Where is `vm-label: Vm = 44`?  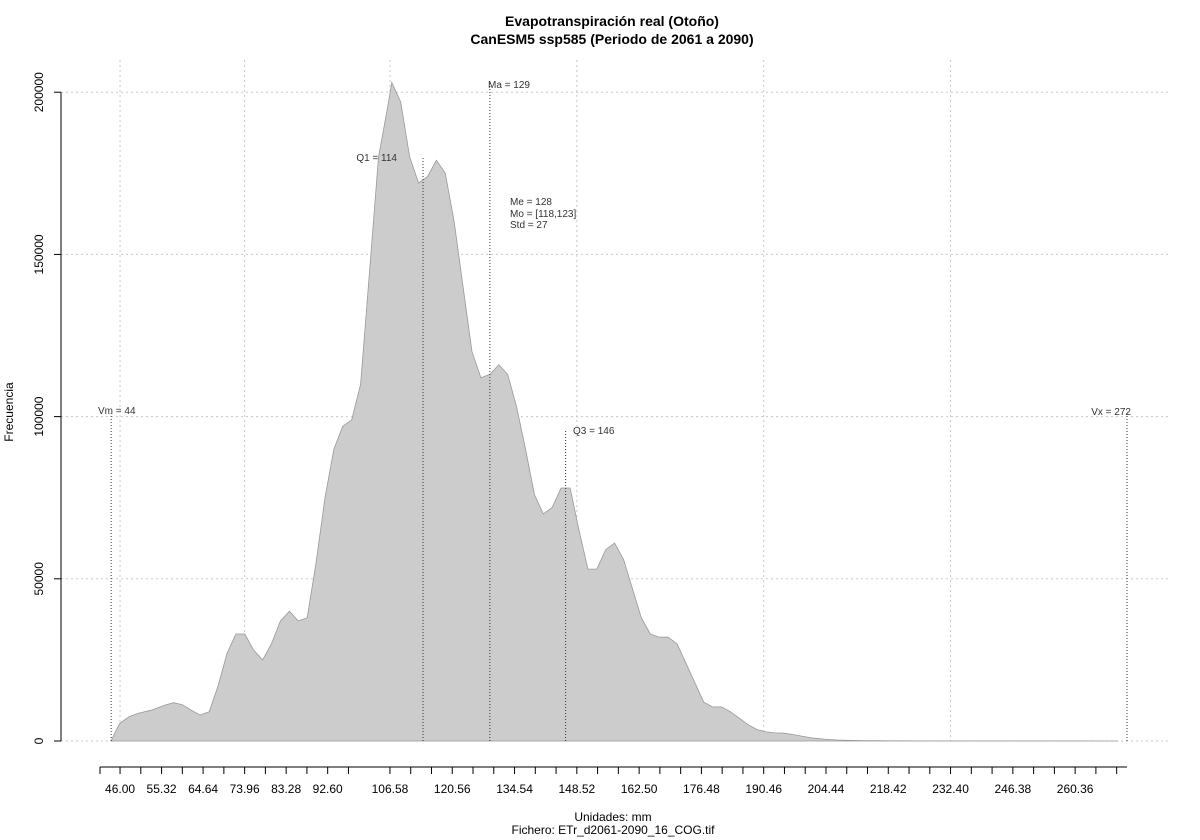 vm-label: Vm = 44 is located at coordinates (117, 411).